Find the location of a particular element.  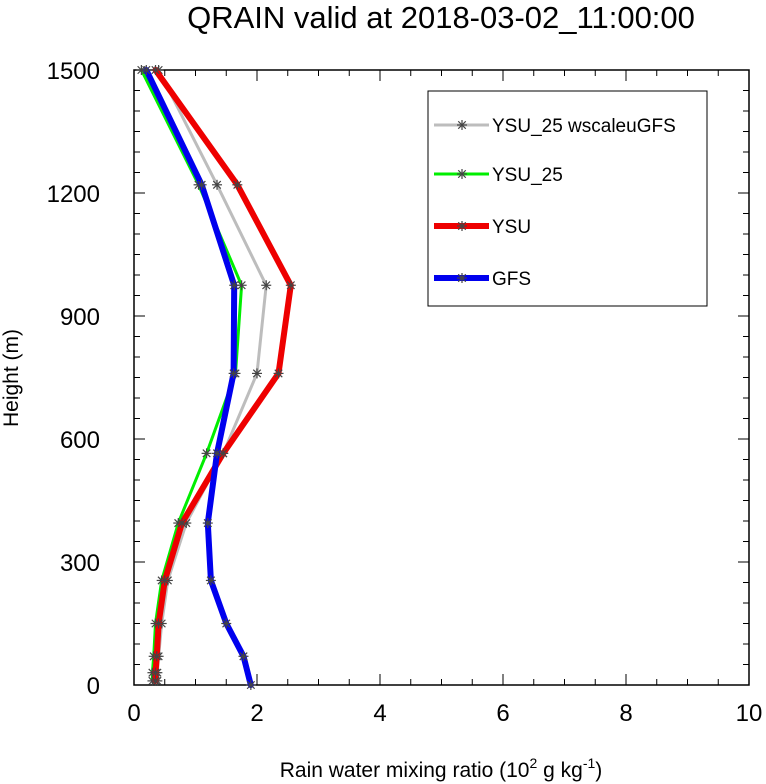

y-axis-label: Height (m) is located at coordinates (11, 378).